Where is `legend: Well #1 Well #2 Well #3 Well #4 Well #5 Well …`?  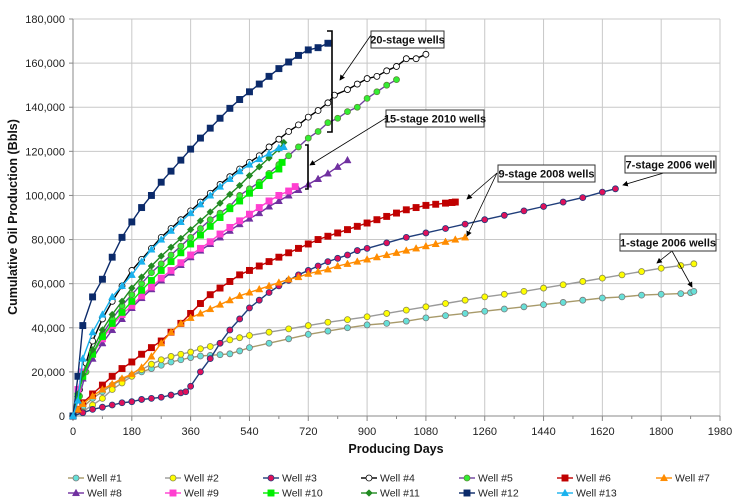 legend: Well #1 Well #2 Well #3 Well #4 Well #5 Well … is located at coordinates (389, 486).